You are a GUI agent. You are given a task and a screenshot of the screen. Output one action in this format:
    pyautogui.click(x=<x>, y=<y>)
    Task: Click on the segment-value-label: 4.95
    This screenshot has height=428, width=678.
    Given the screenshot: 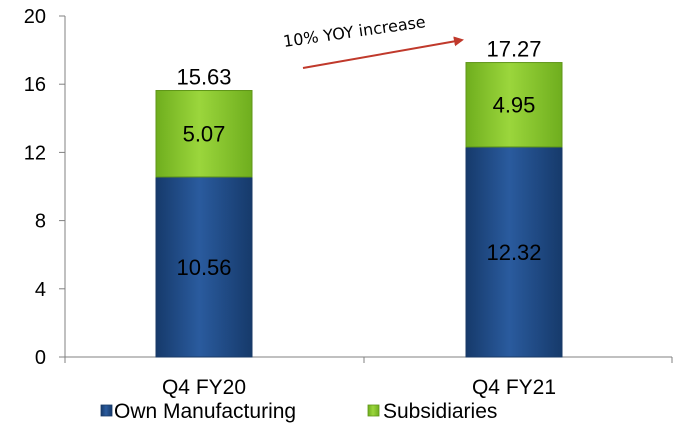 What is the action you would take?
    pyautogui.click(x=514, y=105)
    